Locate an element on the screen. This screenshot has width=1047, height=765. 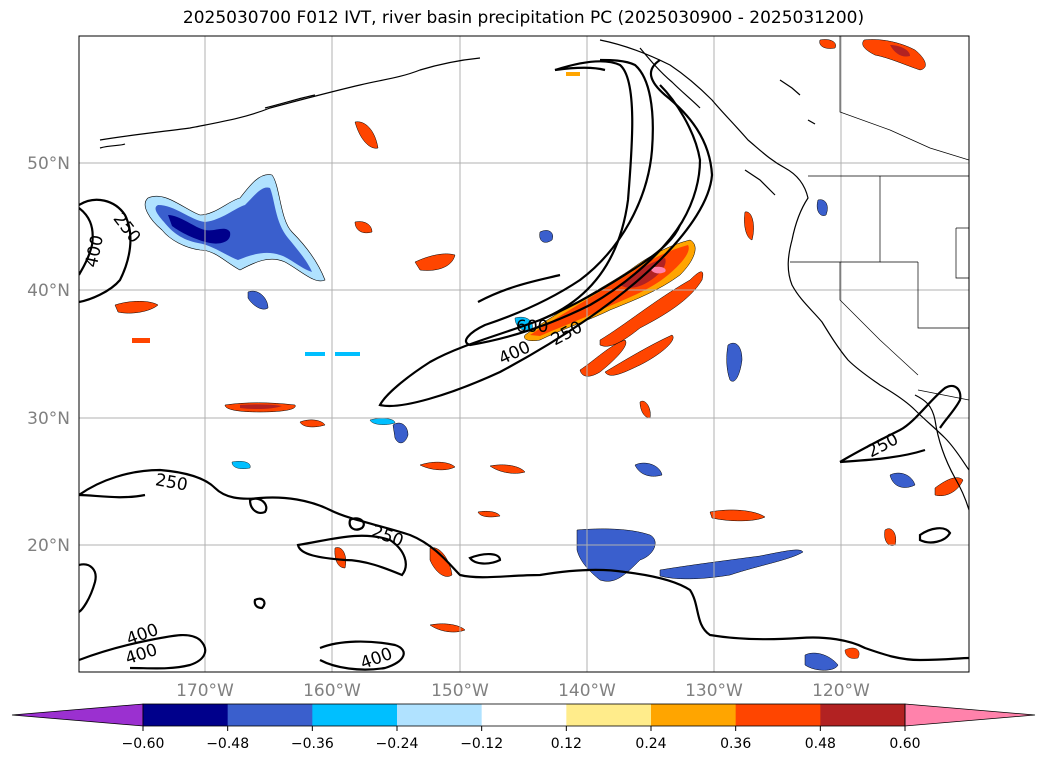
longitude-labels: 170°W 160°W 150°W 140°W 130°W 120°W is located at coordinates (523, 691).